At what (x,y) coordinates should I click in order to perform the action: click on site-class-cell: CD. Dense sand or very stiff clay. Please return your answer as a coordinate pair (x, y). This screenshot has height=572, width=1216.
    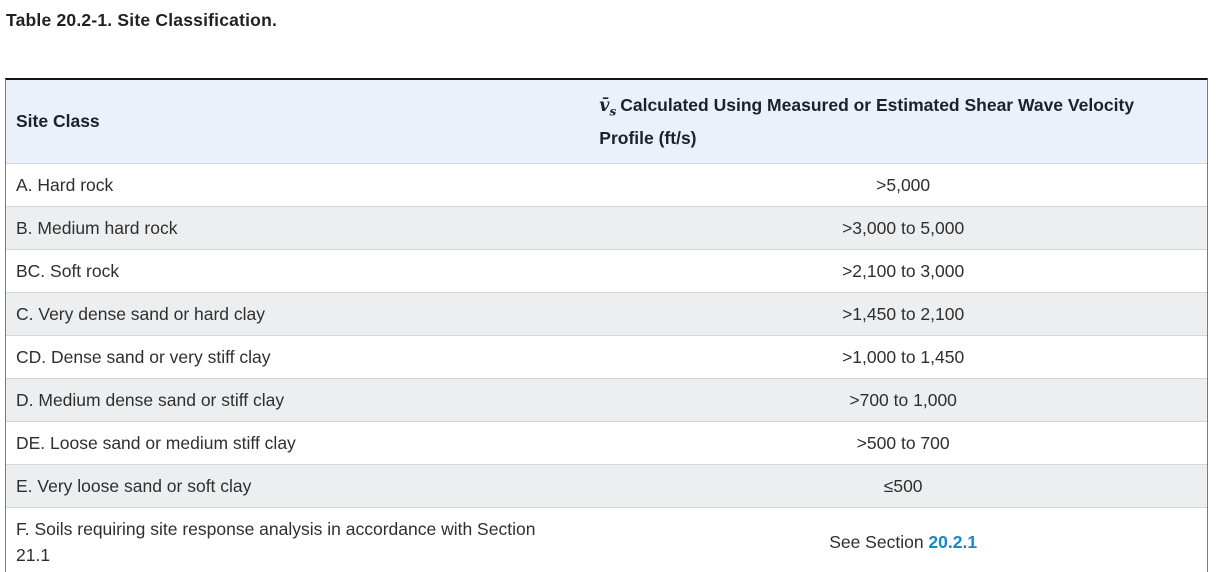
    Looking at the image, I should click on (302, 357).